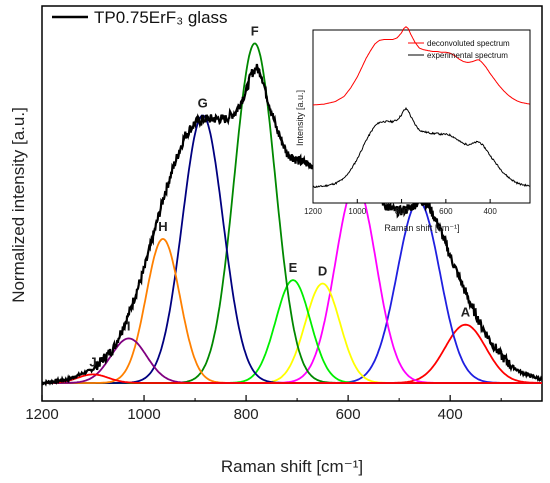 This screenshot has width=550, height=483. What do you see at coordinates (92, 361) in the screenshot?
I see `peak-label-j: J` at bounding box center [92, 361].